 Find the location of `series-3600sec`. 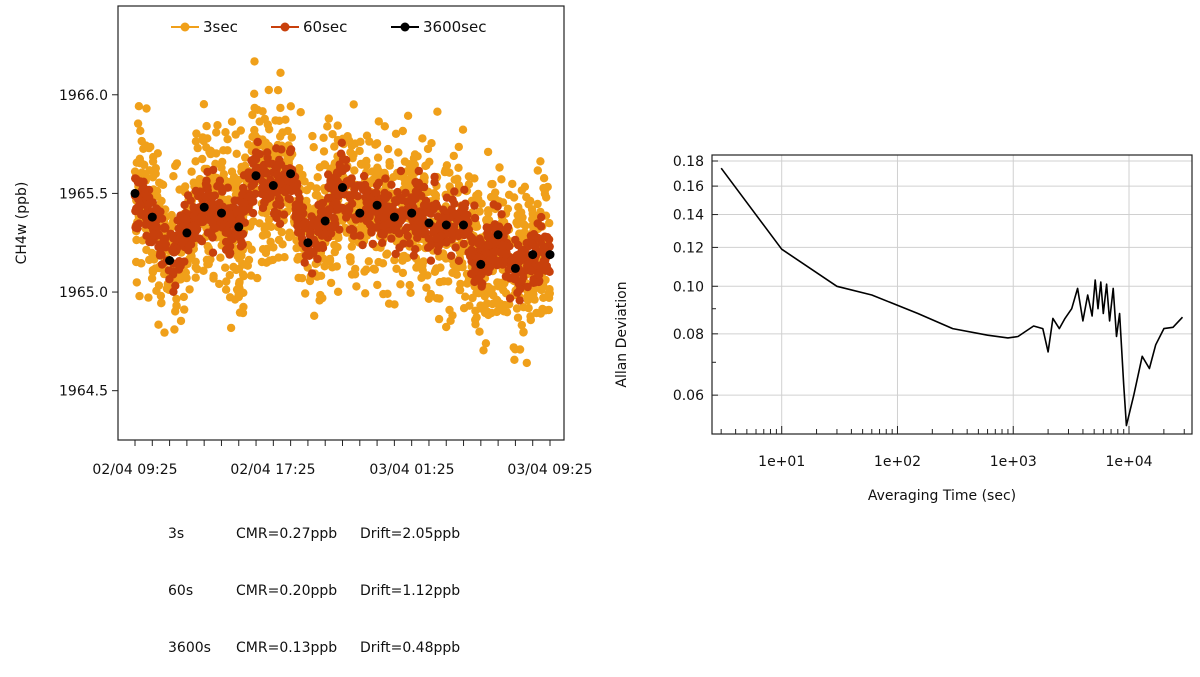

series-3600sec is located at coordinates (342, 221).